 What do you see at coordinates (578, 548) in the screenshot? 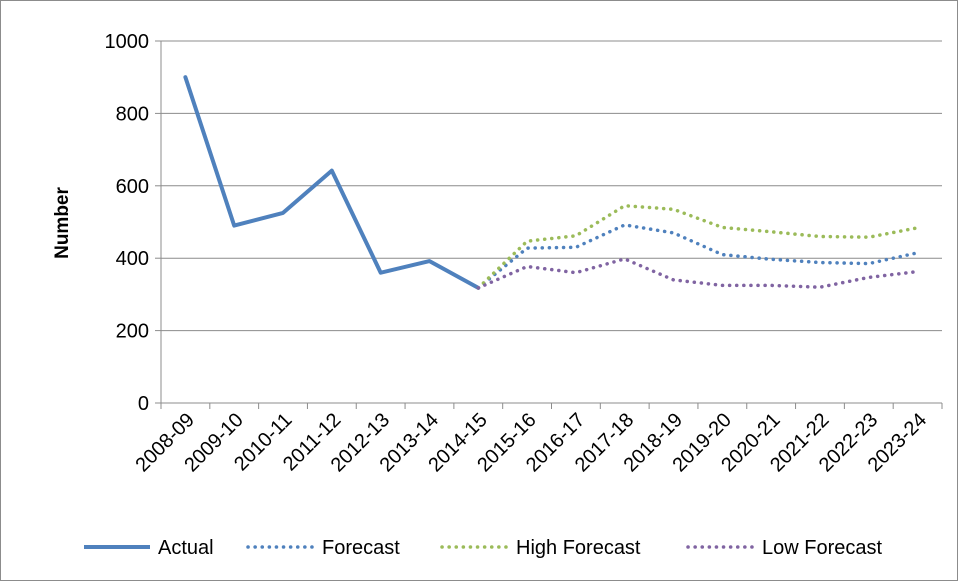
I see `legend-label: High Forecast` at bounding box center [578, 548].